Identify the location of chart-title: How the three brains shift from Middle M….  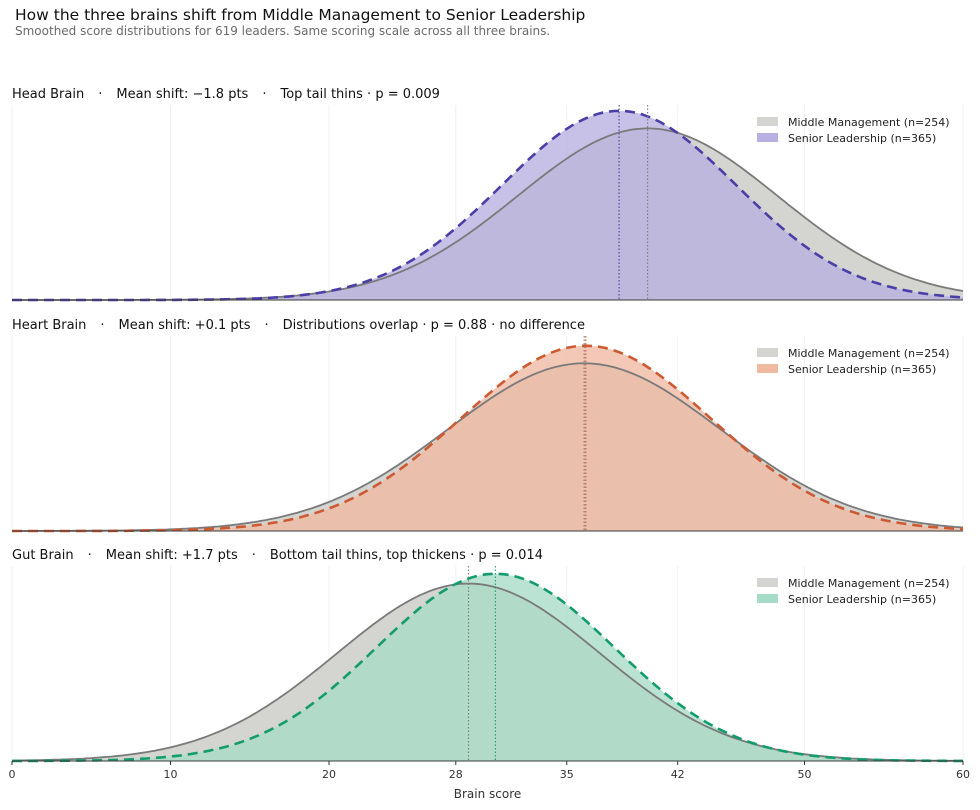
(300, 15).